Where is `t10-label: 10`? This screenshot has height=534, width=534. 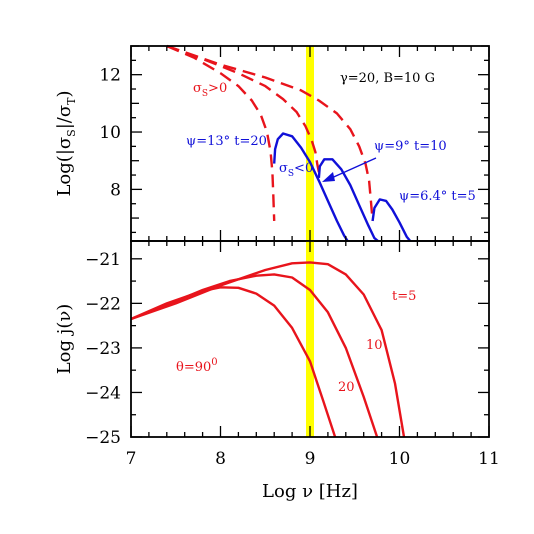
t10-label: 10 is located at coordinates (374, 345).